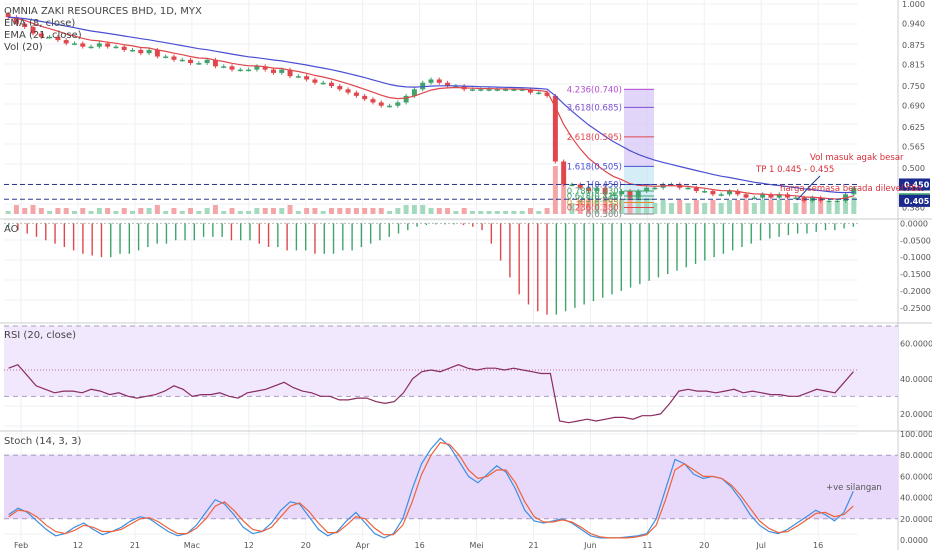 The height and width of the screenshot is (550, 932). I want to click on legend-ema-21: EMA (21, close), so click(43, 35).